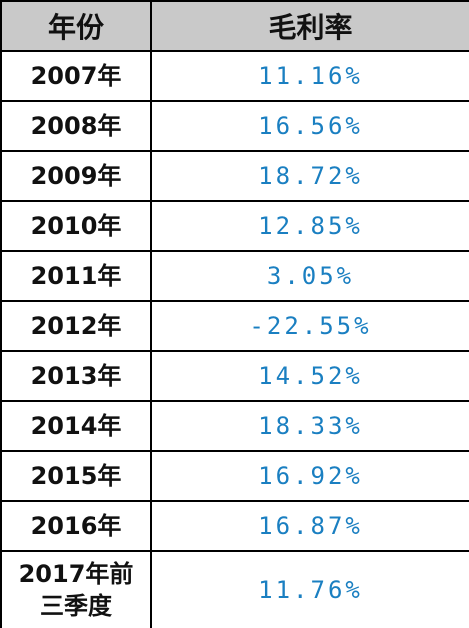 The height and width of the screenshot is (628, 469). Describe the element at coordinates (309, 176) in the screenshot. I see `margin-cell: 18.72%` at that location.